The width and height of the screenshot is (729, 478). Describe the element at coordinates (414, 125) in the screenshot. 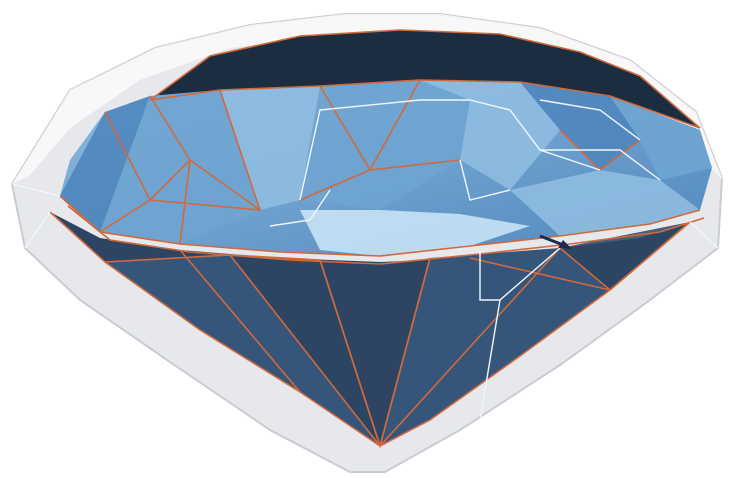

I see `crown-line-e` at that location.